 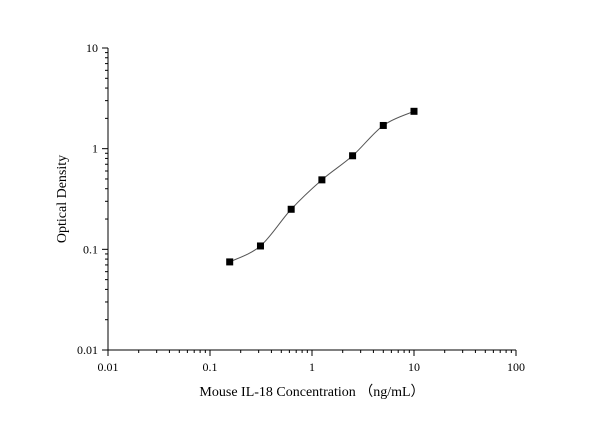 I want to click on y-tick-label: 1, so click(x=95, y=149).